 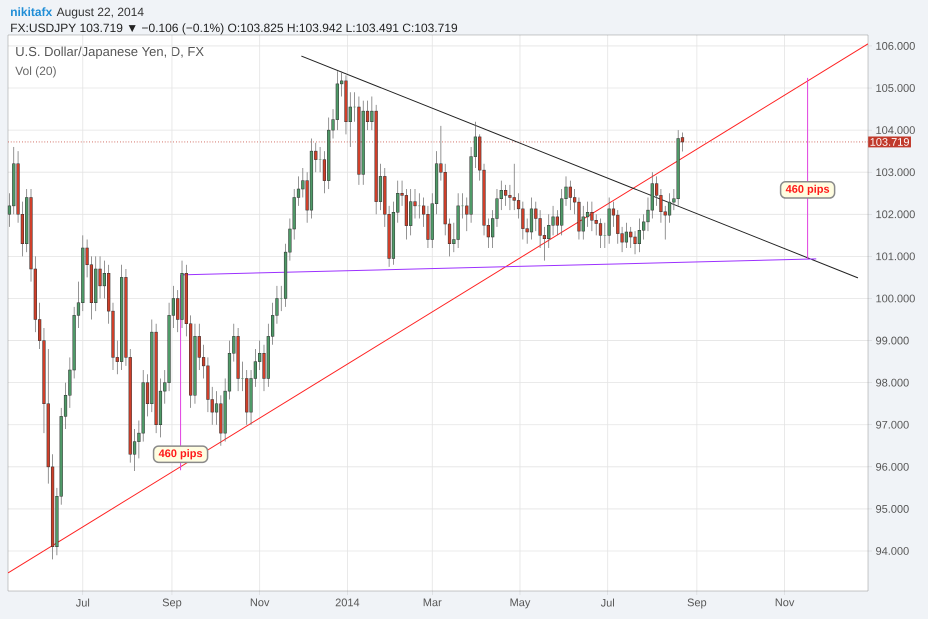 What do you see at coordinates (889, 142) in the screenshot?
I see `ref-line-label: 103.719` at bounding box center [889, 142].